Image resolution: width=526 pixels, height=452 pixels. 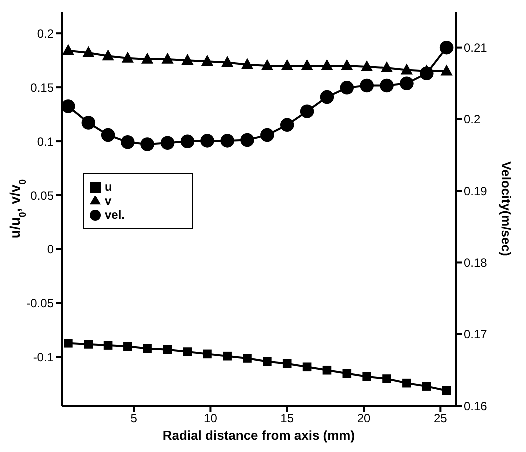 I want to click on x-tick-label: 20, so click(x=364, y=419).